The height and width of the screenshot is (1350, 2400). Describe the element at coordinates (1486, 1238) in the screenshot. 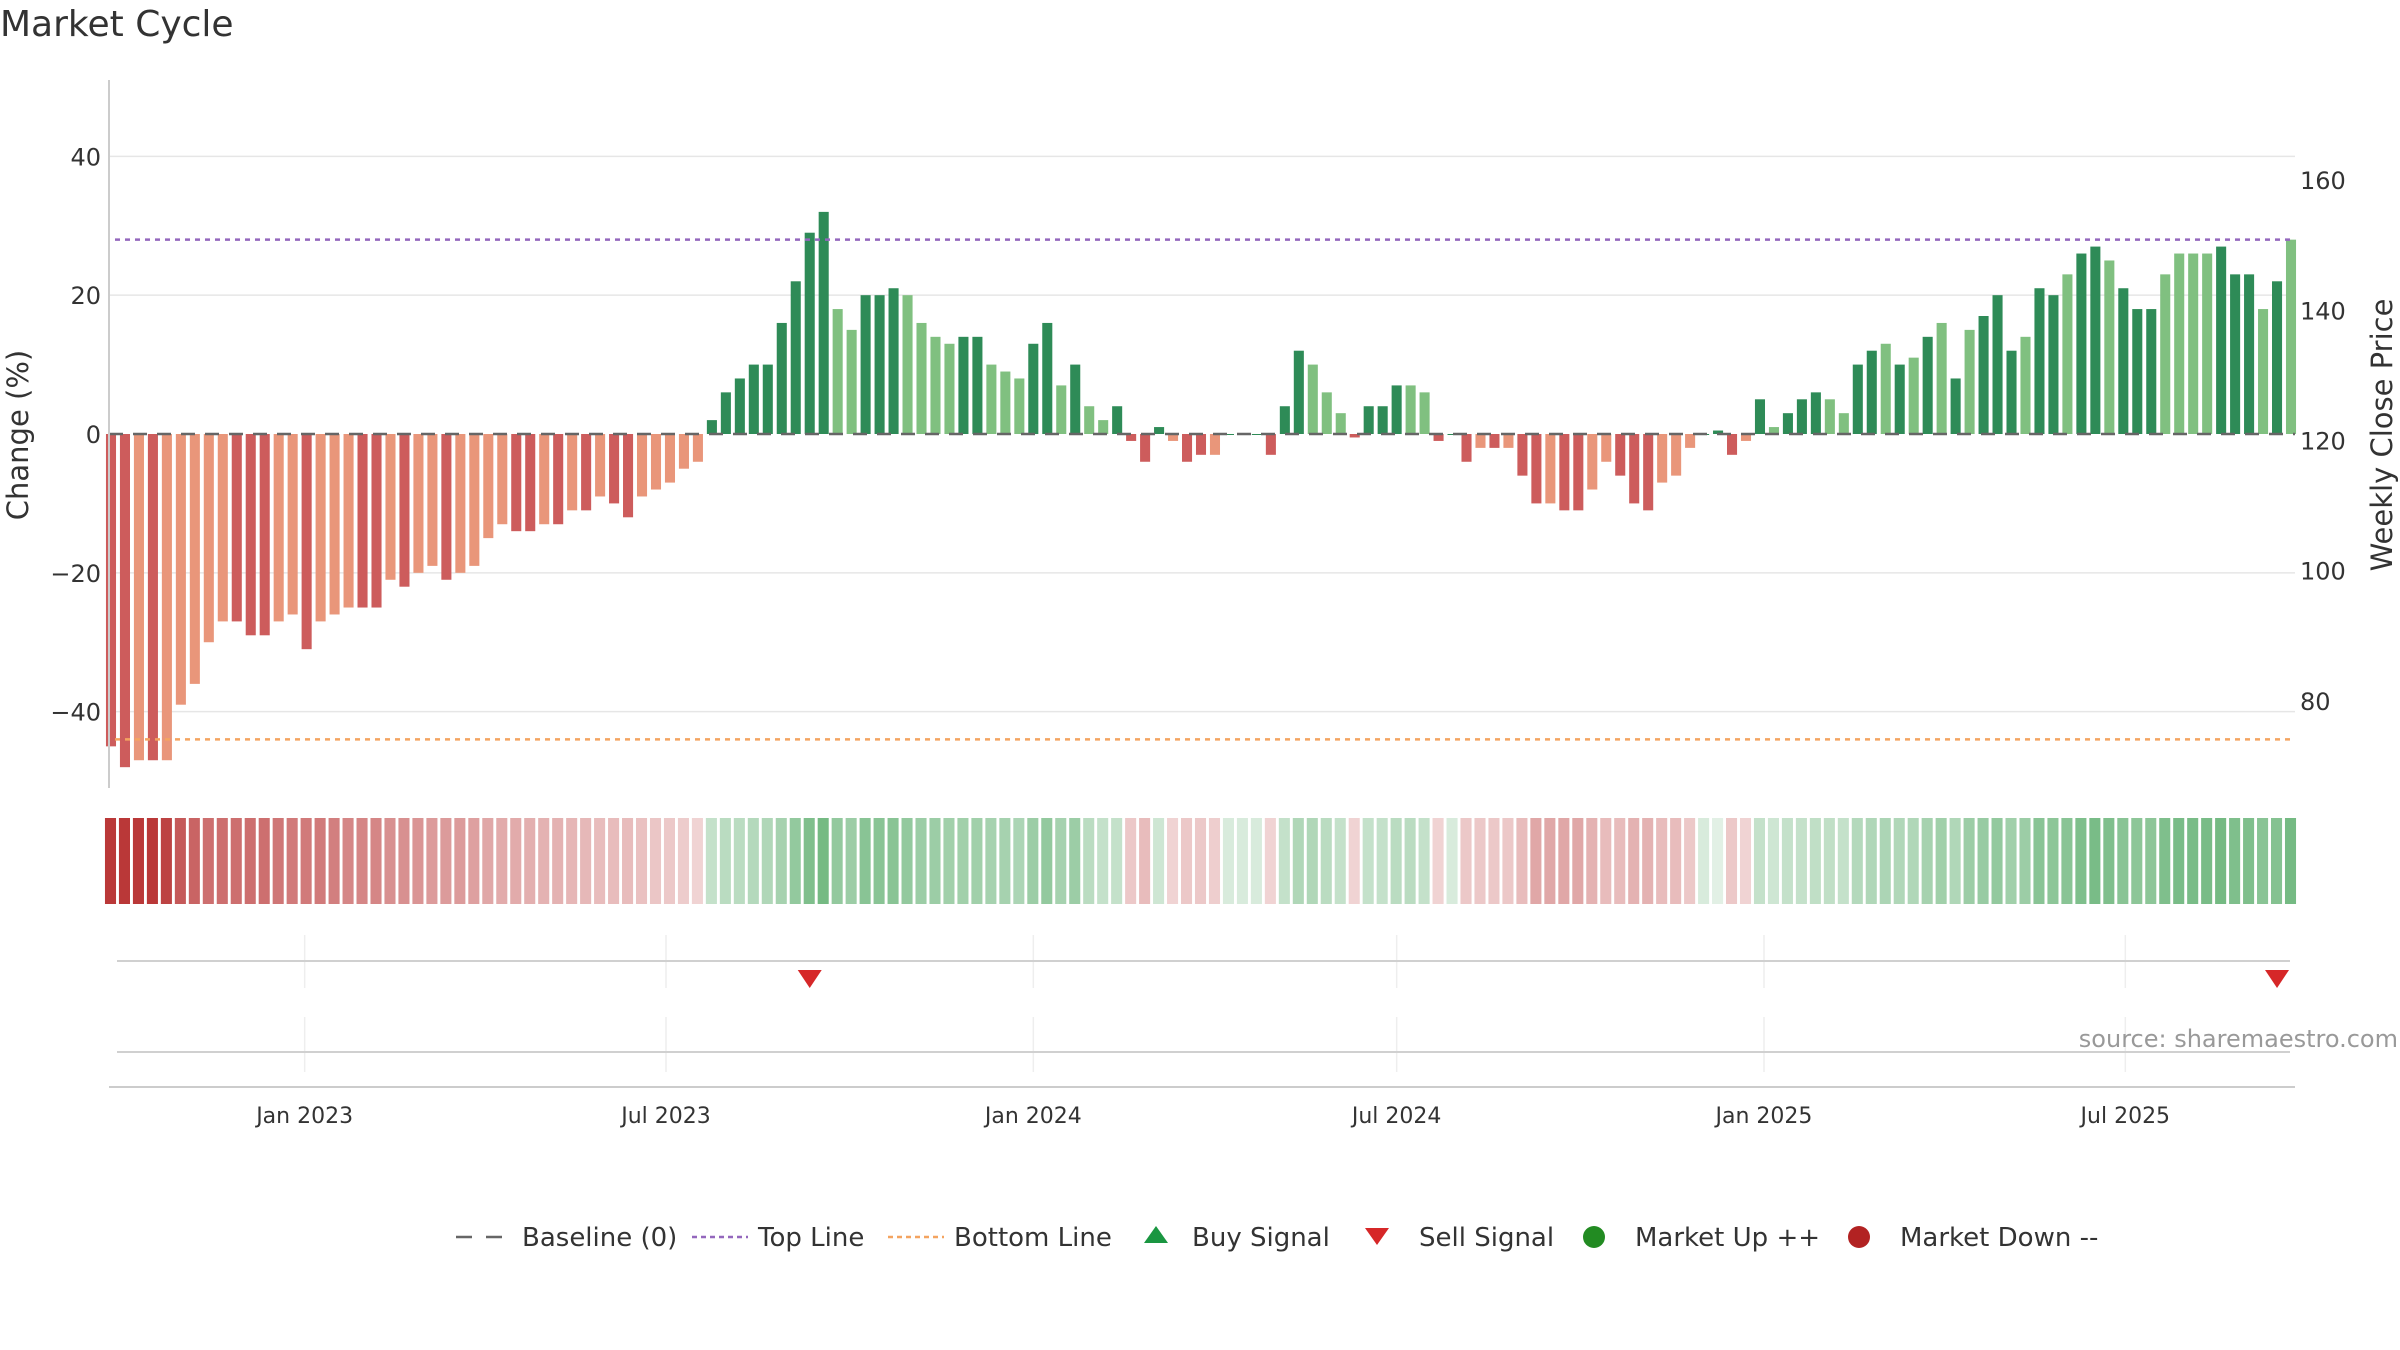

I see `legend-label: Sell Signal` at that location.